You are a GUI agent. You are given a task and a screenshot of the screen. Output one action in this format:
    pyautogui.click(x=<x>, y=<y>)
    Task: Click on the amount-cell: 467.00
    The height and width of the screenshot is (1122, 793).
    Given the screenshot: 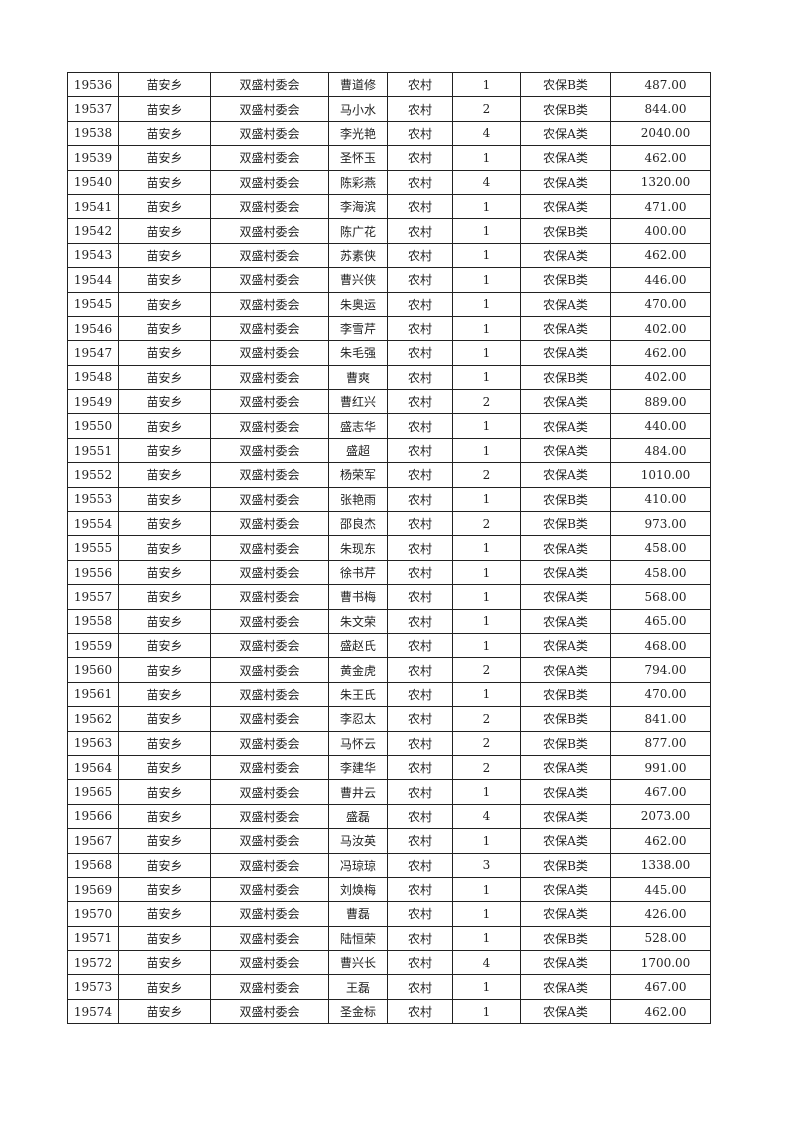 What is the action you would take?
    pyautogui.click(x=660, y=987)
    